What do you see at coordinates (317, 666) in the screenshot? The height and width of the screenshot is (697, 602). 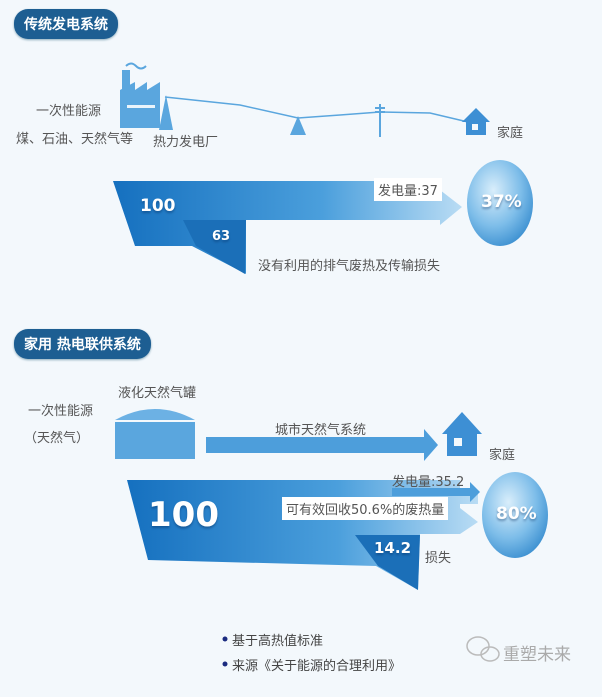 I see `note: 来源《关于能源的合理利用》` at bounding box center [317, 666].